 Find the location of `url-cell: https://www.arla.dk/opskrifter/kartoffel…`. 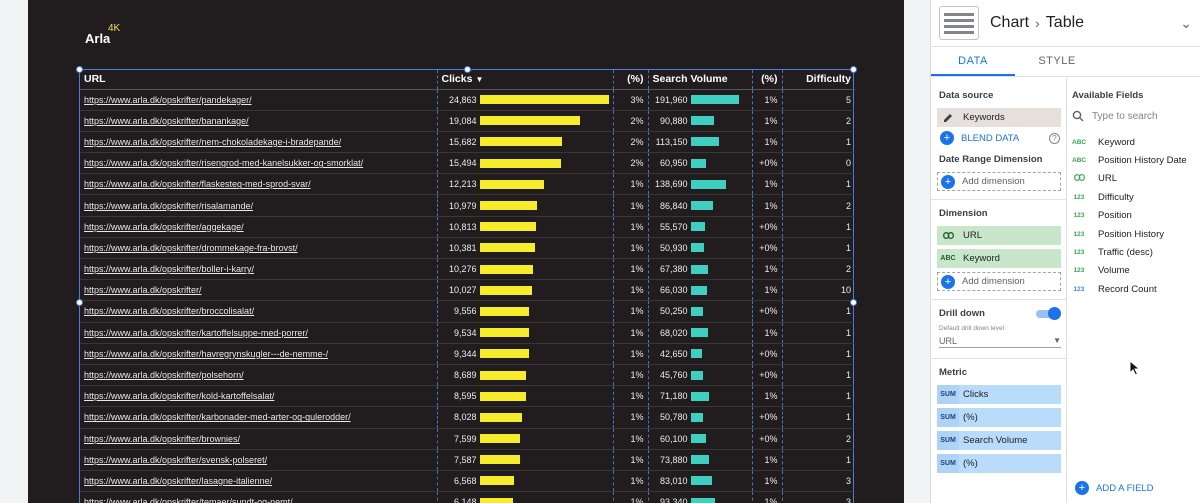

url-cell: https://www.arla.dk/opskrifter/kartoffel… is located at coordinates (258, 333).